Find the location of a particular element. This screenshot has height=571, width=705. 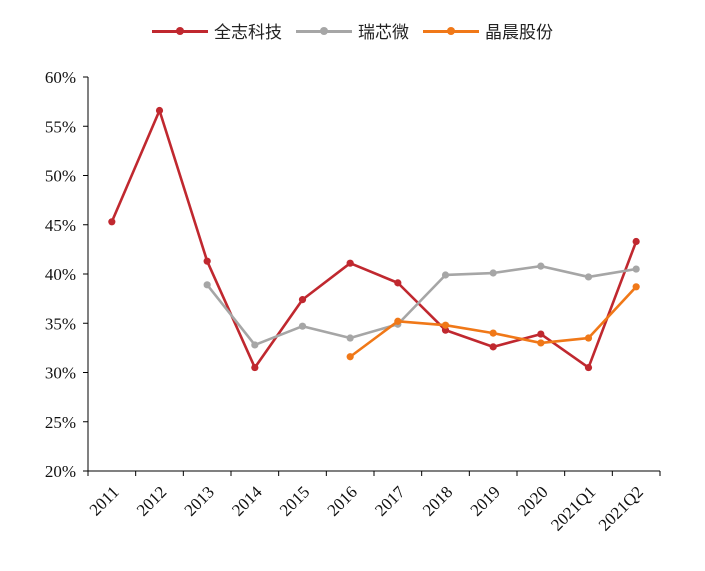

legend-item-series-1: 瑞芯微 is located at coordinates (352, 30).